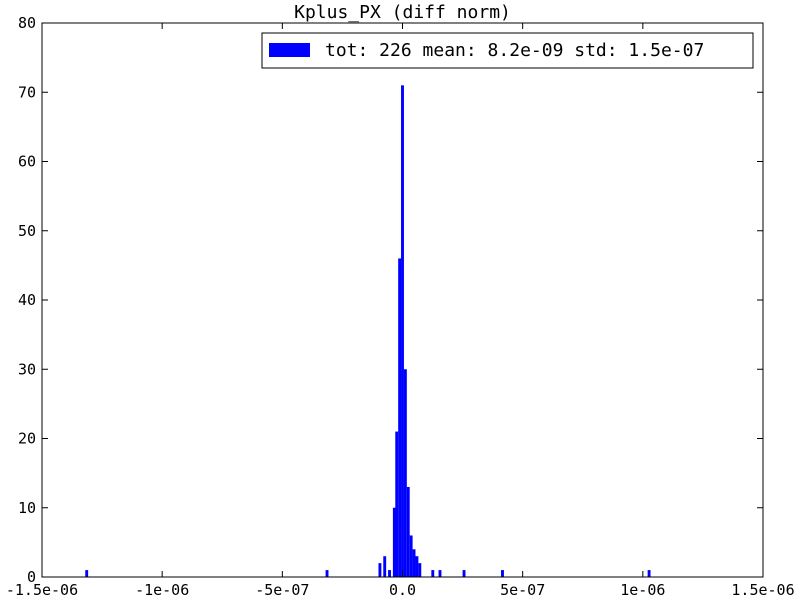  I want to click on y-tick-label: 50, so click(27, 231).